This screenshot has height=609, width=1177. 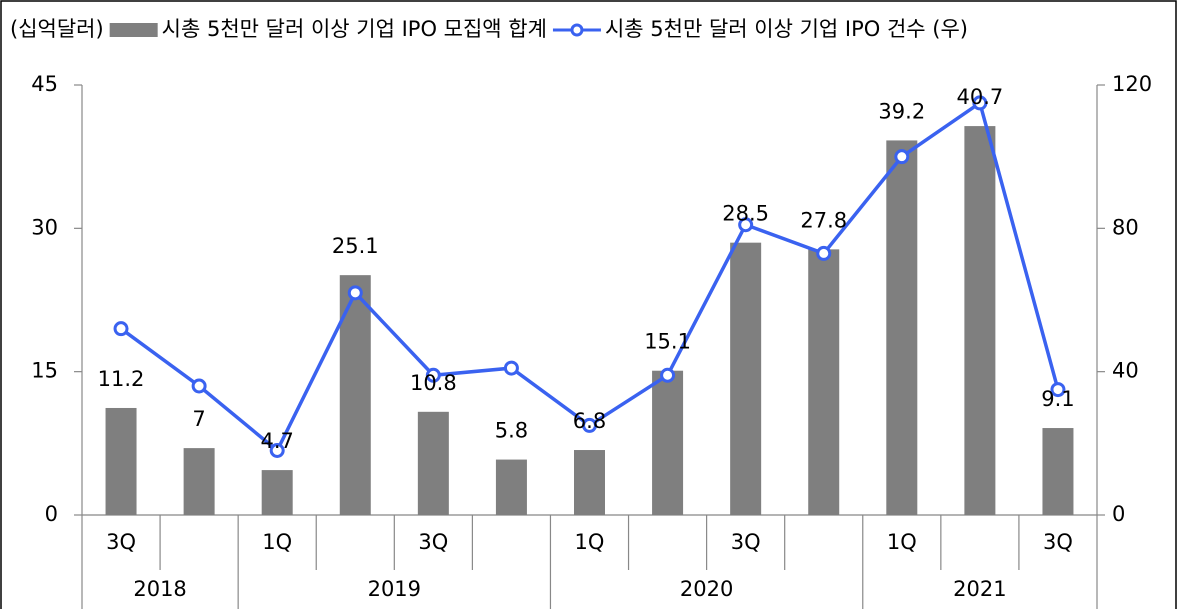 I want to click on data-label: 4.7, so click(x=276, y=441).